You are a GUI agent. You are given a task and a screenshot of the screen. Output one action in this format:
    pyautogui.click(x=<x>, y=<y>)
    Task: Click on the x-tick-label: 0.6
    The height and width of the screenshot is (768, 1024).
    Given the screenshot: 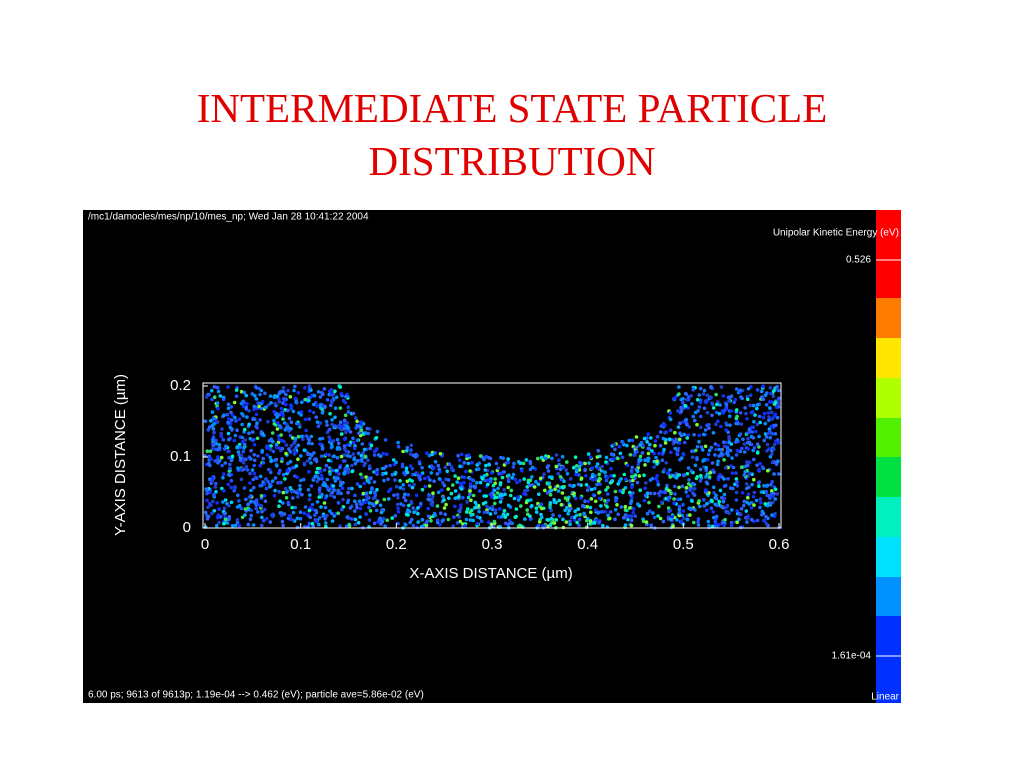 What is the action you would take?
    pyautogui.click(x=779, y=544)
    